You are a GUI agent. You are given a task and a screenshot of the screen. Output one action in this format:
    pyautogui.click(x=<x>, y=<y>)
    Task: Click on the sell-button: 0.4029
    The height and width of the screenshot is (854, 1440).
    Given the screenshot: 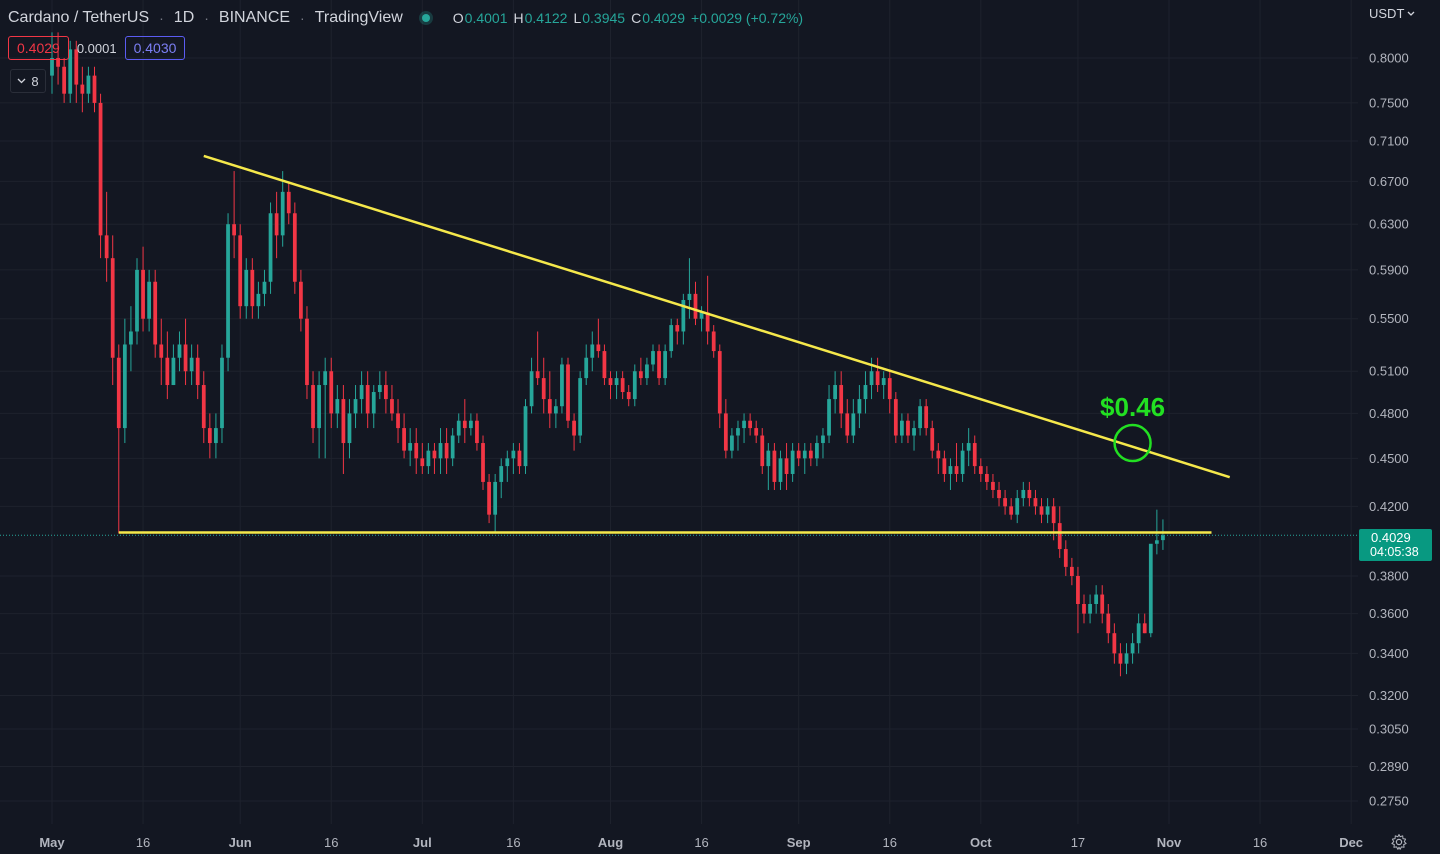 What is the action you would take?
    pyautogui.click(x=38, y=48)
    